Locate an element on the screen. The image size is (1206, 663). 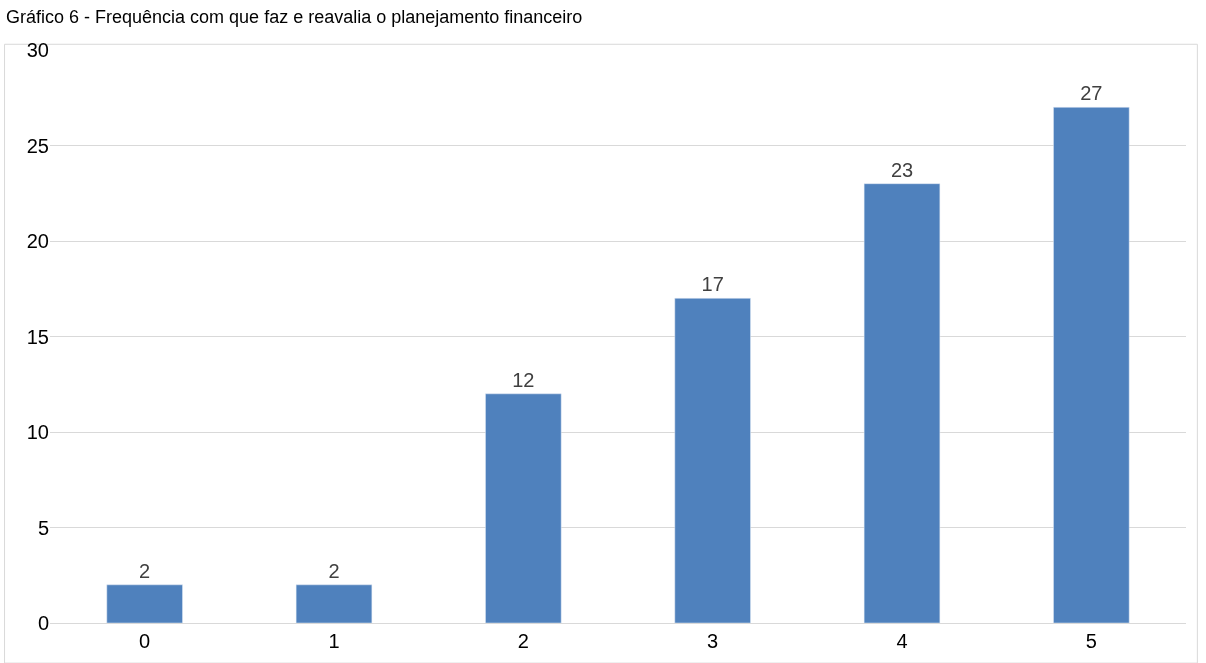
y-tick-label: 0 is located at coordinates (43, 623).